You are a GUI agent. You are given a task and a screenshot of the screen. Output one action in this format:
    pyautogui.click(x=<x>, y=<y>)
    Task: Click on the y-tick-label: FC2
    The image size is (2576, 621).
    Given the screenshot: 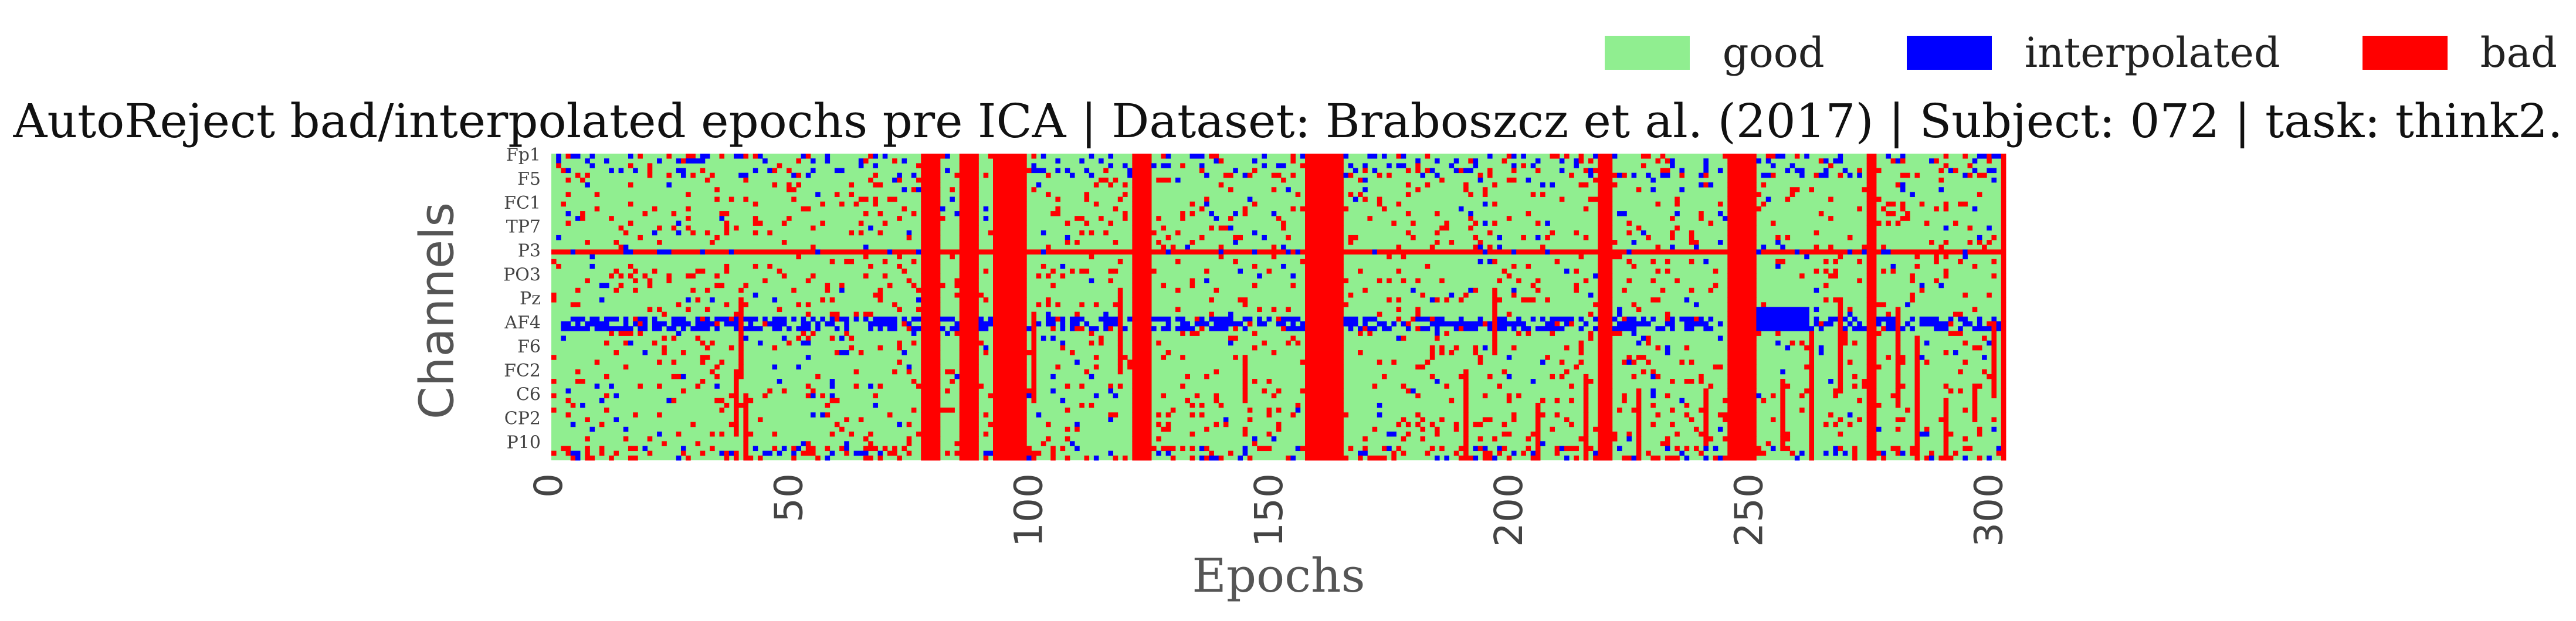 What is the action you would take?
    pyautogui.click(x=522, y=371)
    